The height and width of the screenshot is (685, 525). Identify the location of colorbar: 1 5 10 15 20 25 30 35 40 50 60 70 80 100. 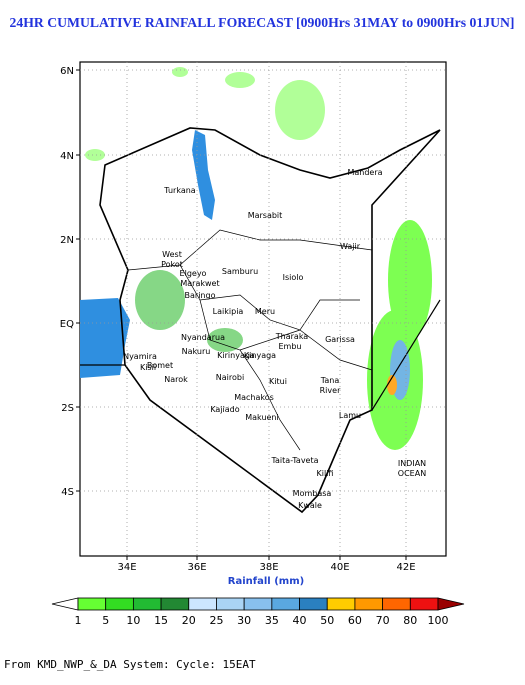
(258, 612).